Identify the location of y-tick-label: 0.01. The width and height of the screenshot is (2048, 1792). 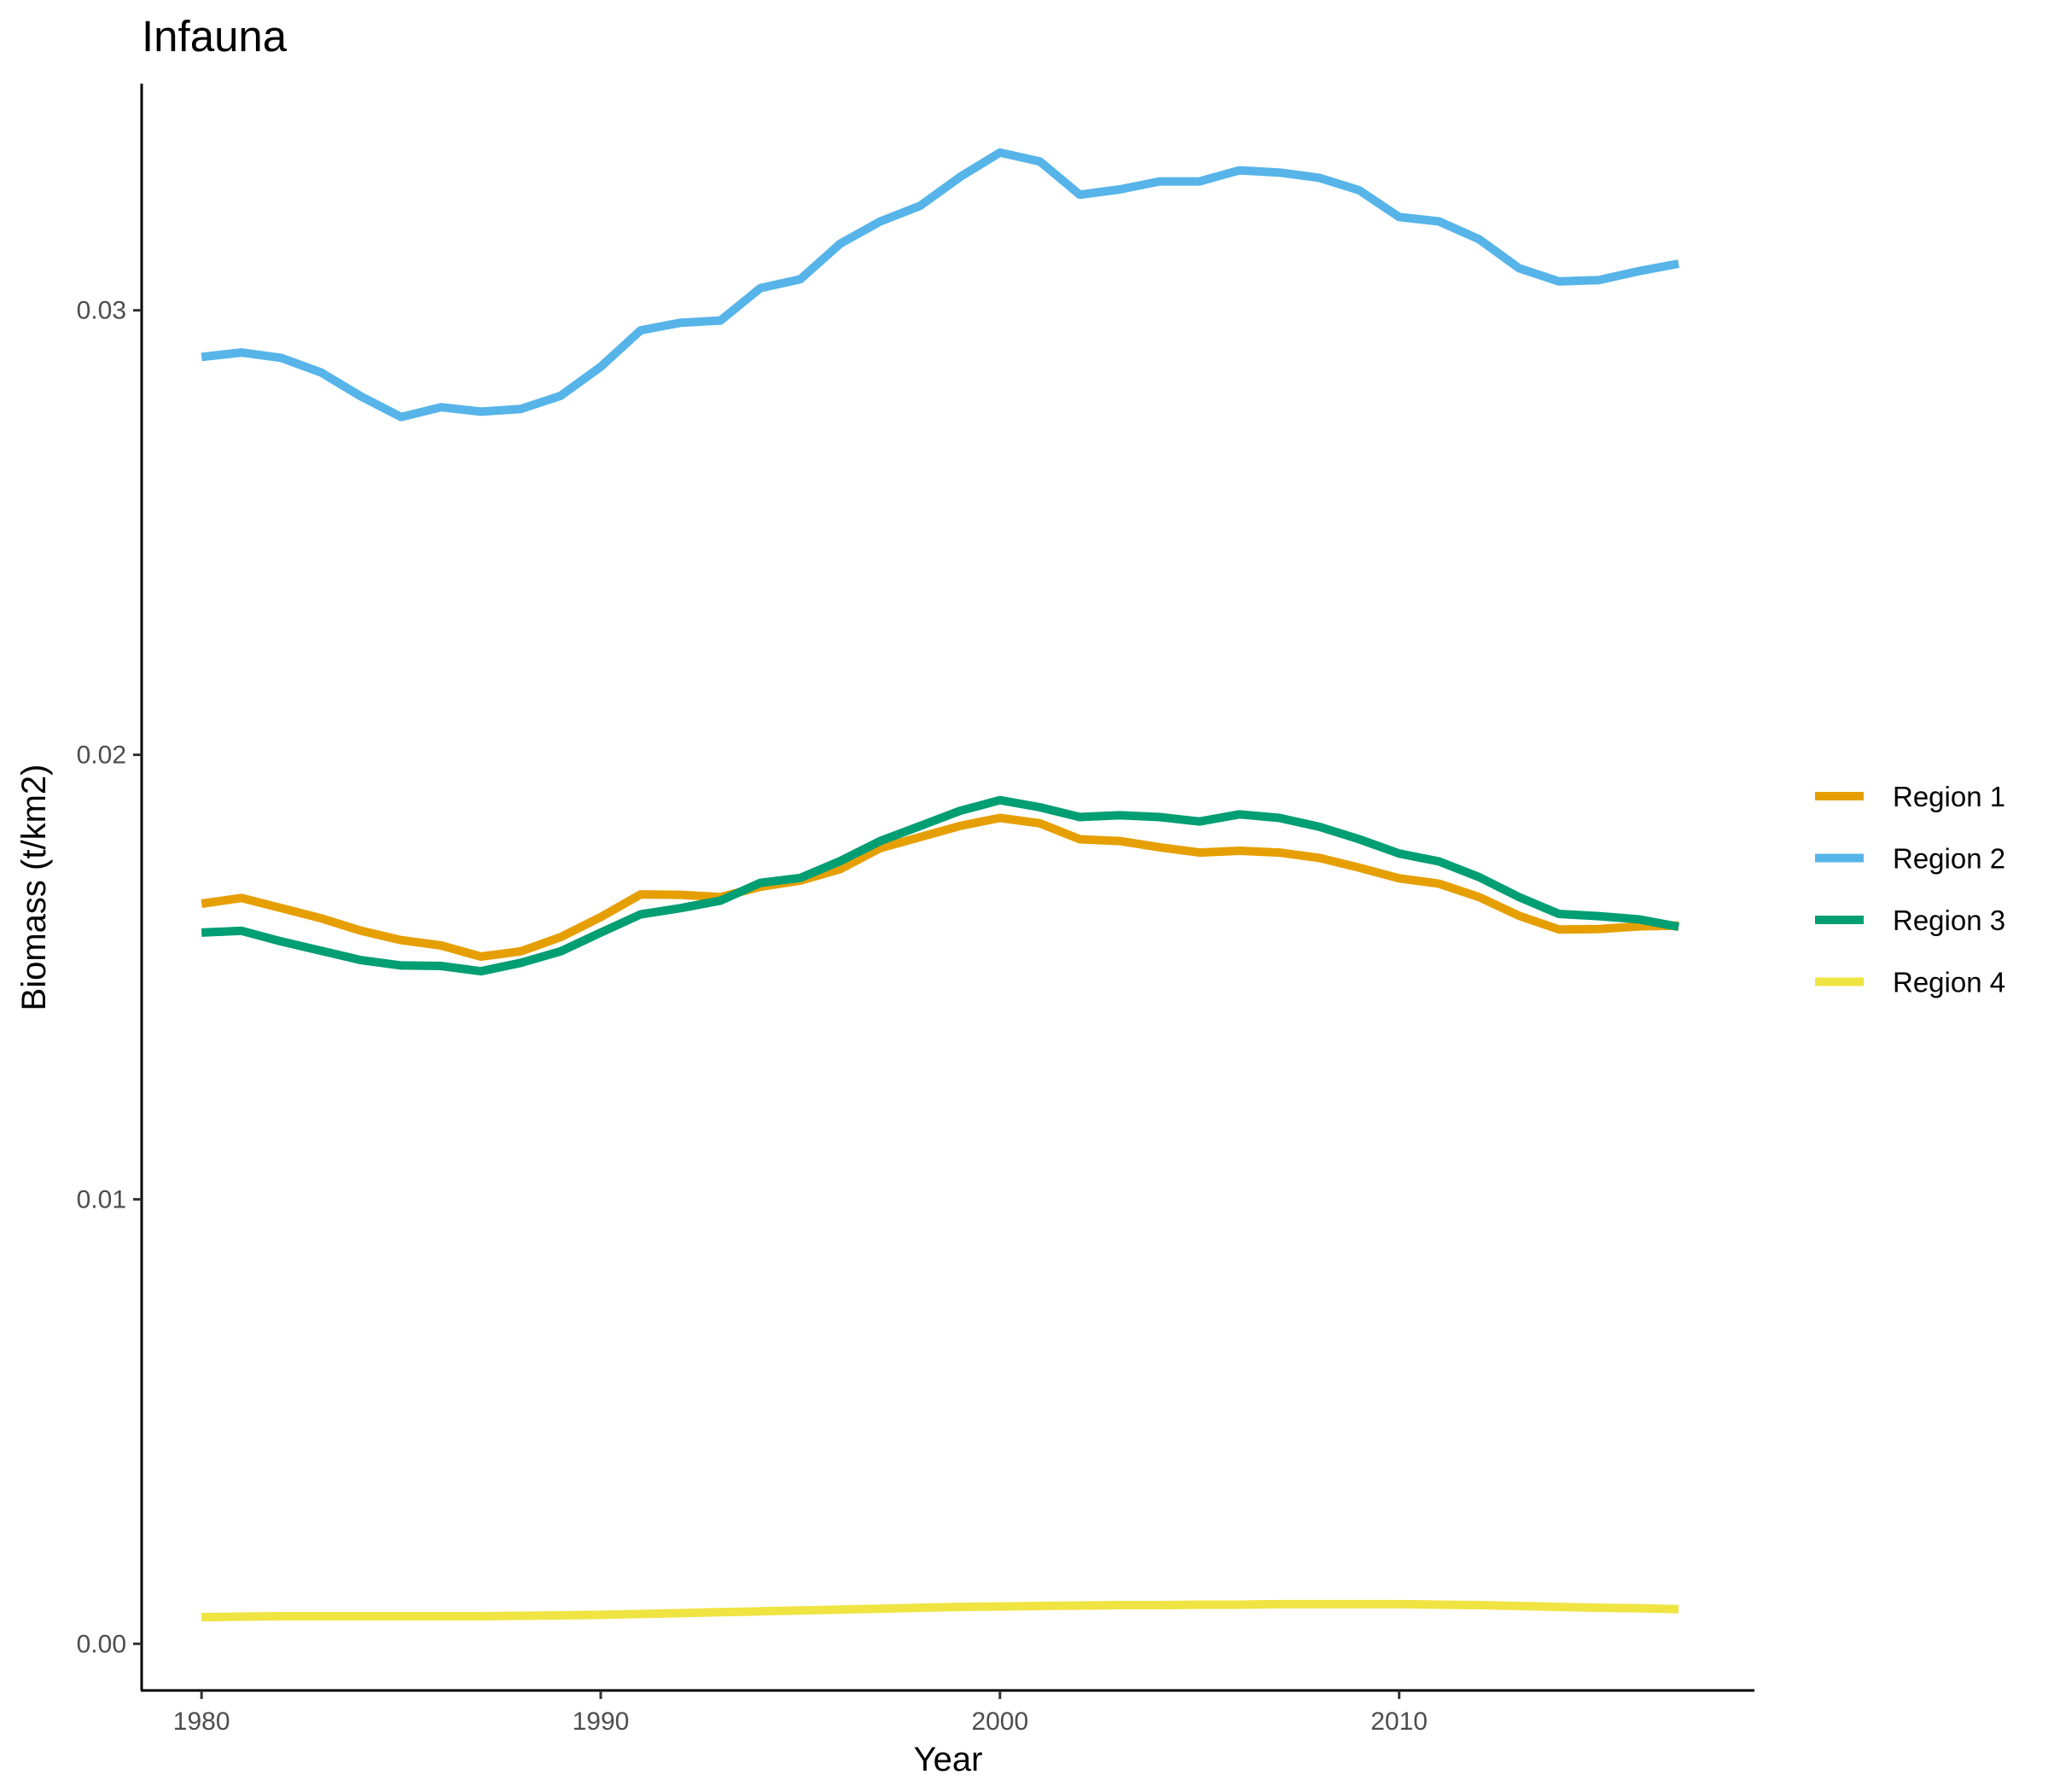
(101, 1199).